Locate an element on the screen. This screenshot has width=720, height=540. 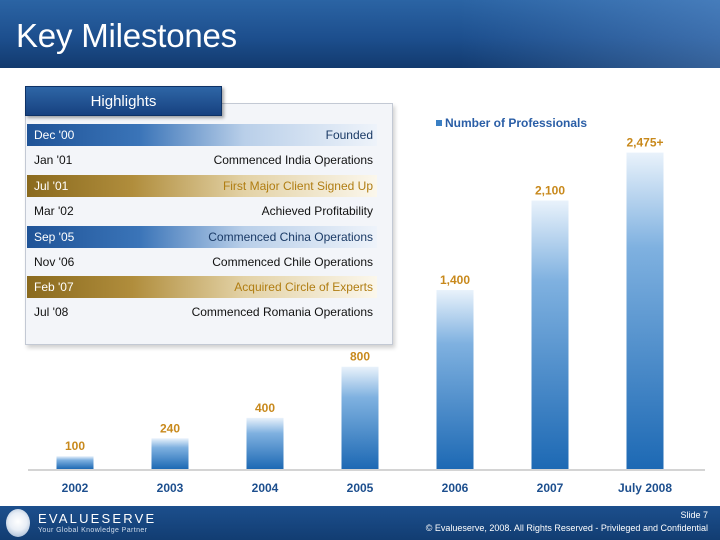
data-label: 240 is located at coordinates (170, 428).